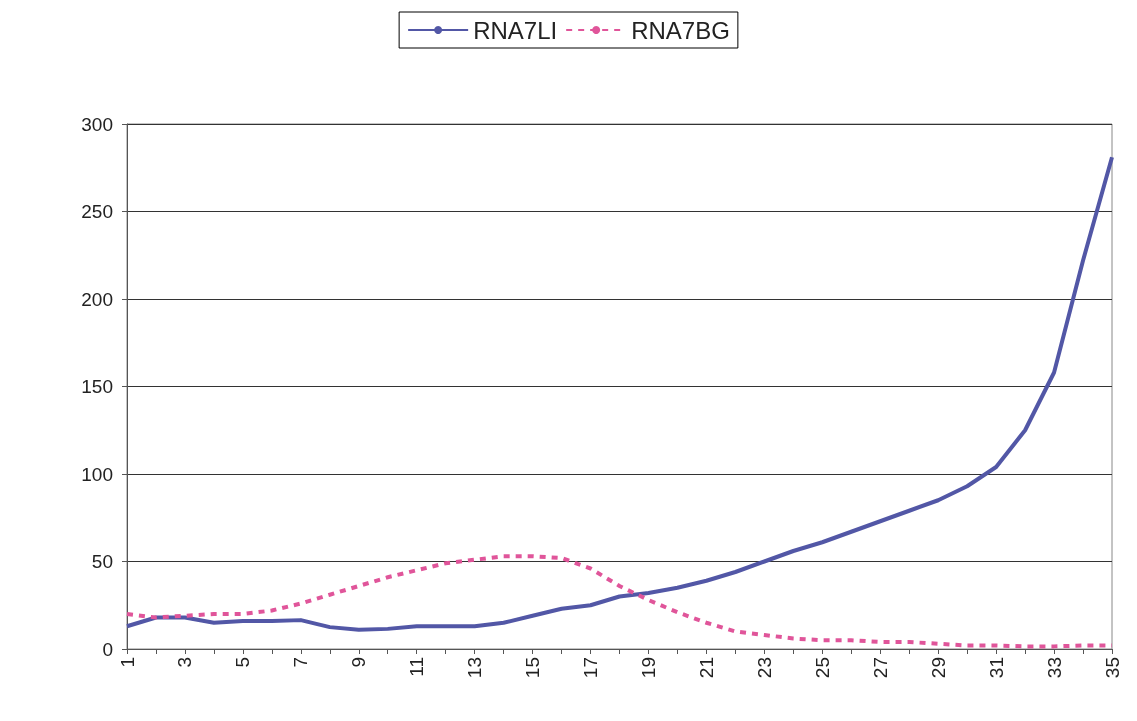 The width and height of the screenshot is (1137, 721). Describe the element at coordinates (301, 662) in the screenshot. I see `x-tick-label: 7` at that location.